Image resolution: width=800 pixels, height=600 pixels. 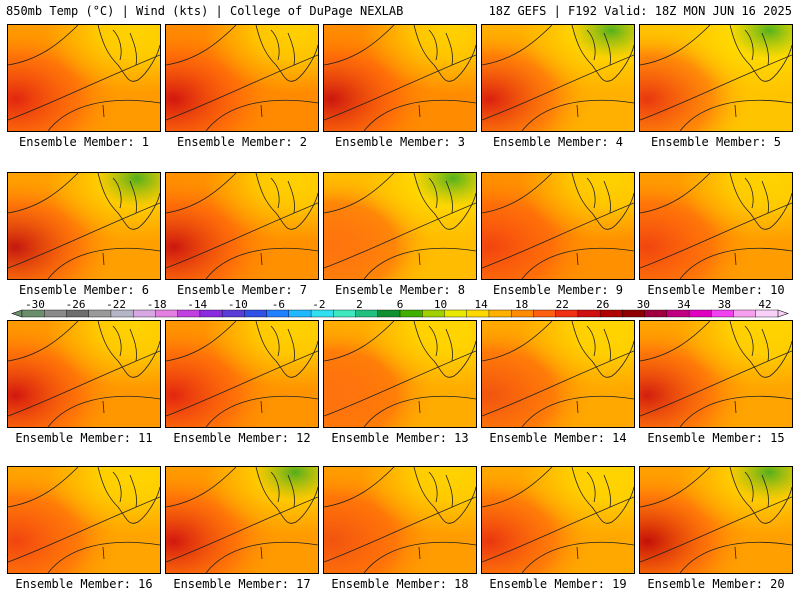 What do you see at coordinates (84, 438) in the screenshot?
I see `member-label-11: Ensemble Member: 11` at bounding box center [84, 438].